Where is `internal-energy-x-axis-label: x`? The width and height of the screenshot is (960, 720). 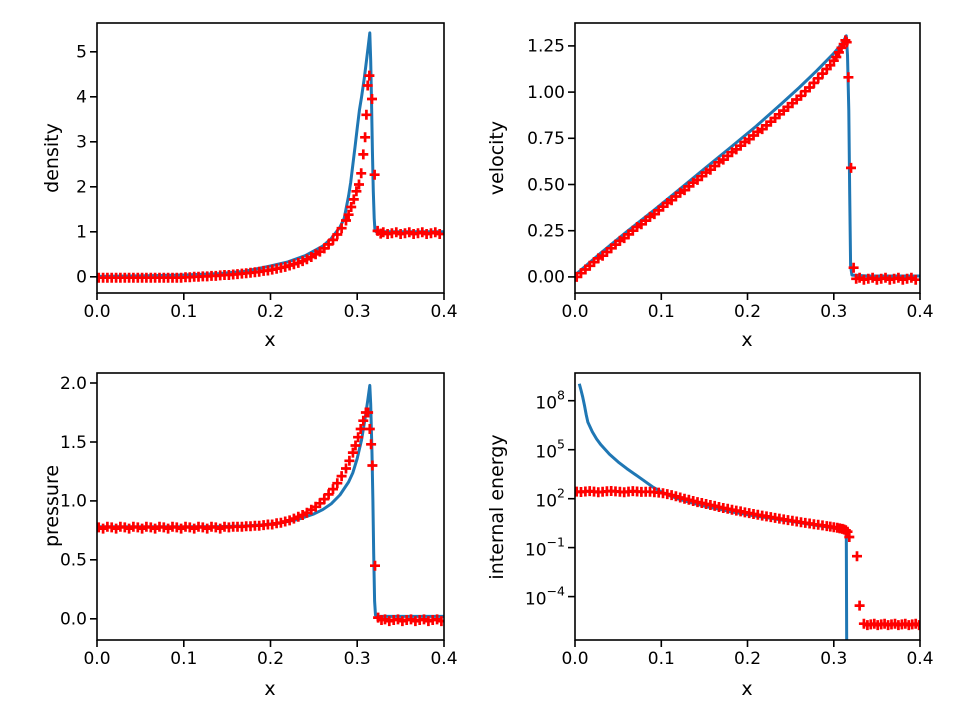
internal-energy-x-axis-label: x is located at coordinates (747, 689).